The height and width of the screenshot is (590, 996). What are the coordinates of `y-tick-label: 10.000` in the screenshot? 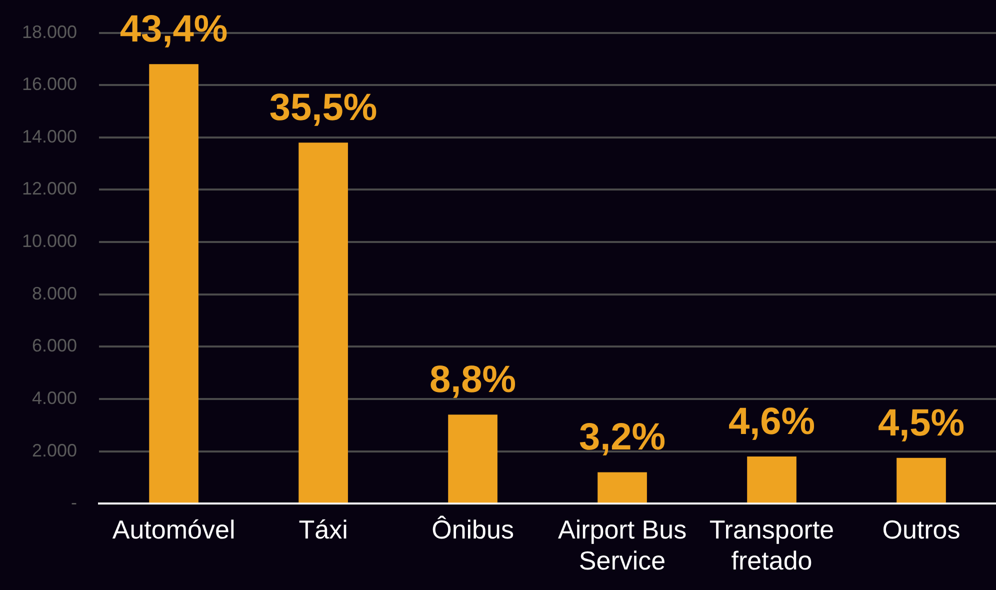 It's located at (50, 241).